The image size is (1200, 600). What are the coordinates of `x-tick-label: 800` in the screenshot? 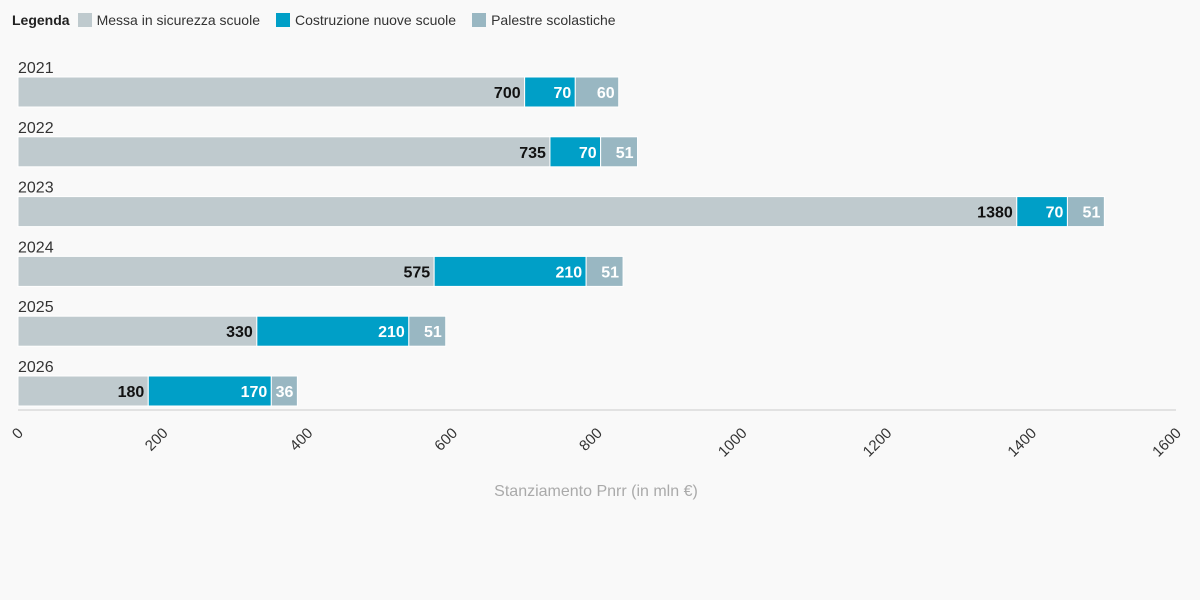 It's located at (591, 440).